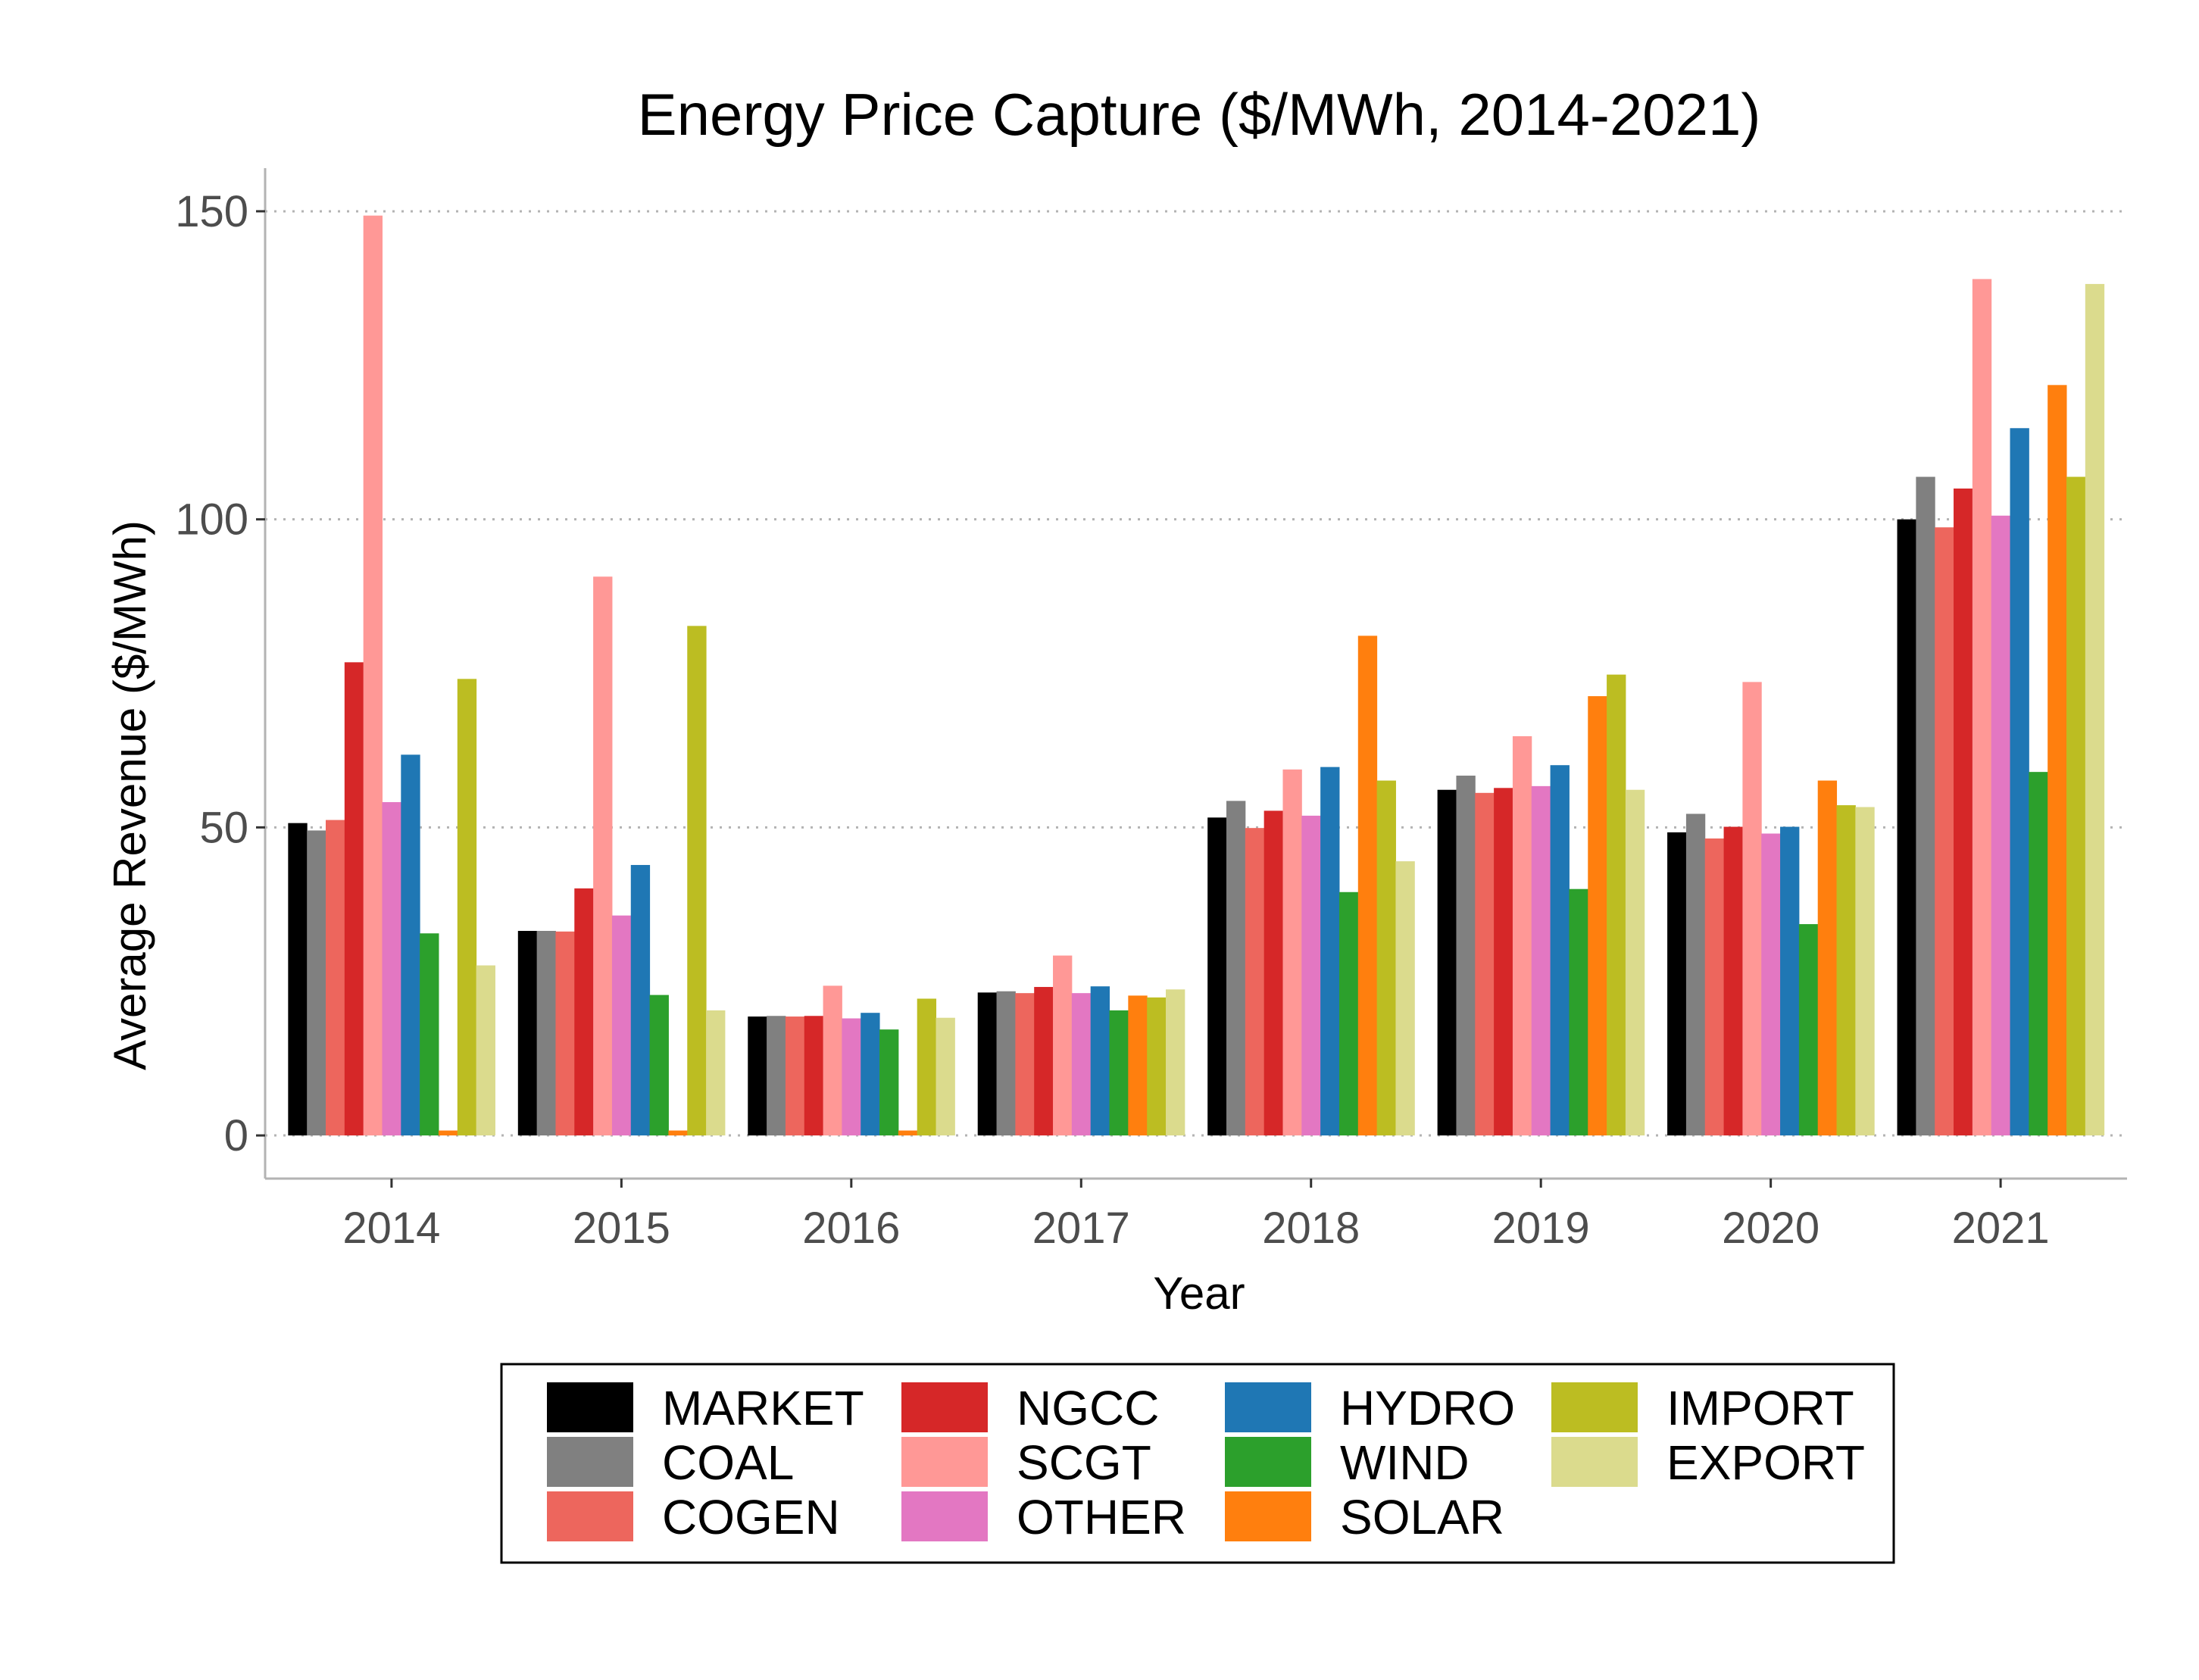 The height and width of the screenshot is (1680, 2199). What do you see at coordinates (1427, 1408) in the screenshot?
I see `legend-label-hydro: HYDRO` at bounding box center [1427, 1408].